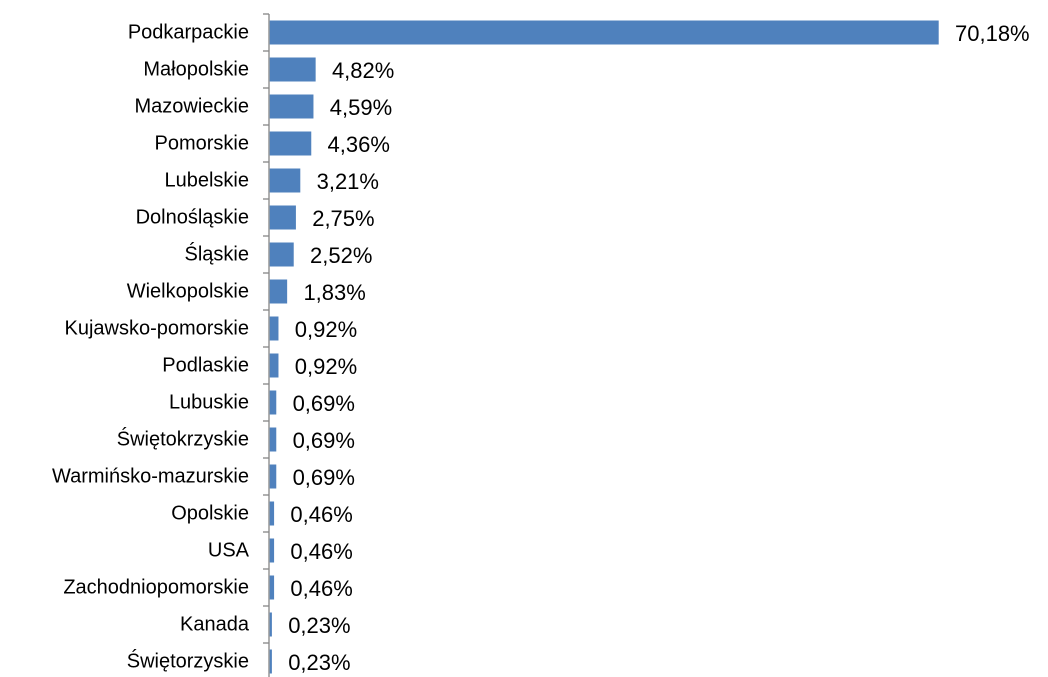  What do you see at coordinates (229, 551) in the screenshot?
I see `category-label: USA` at bounding box center [229, 551].